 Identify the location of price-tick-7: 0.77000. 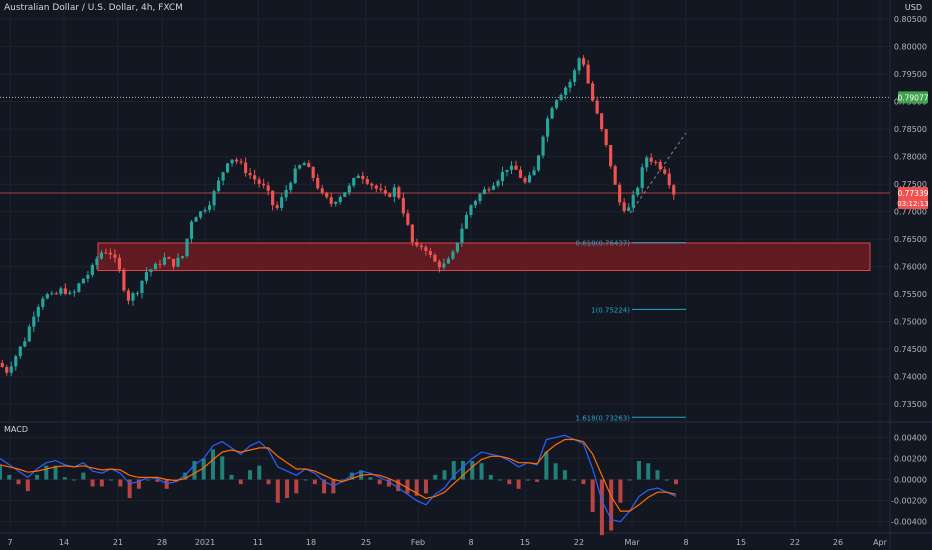
(910, 212).